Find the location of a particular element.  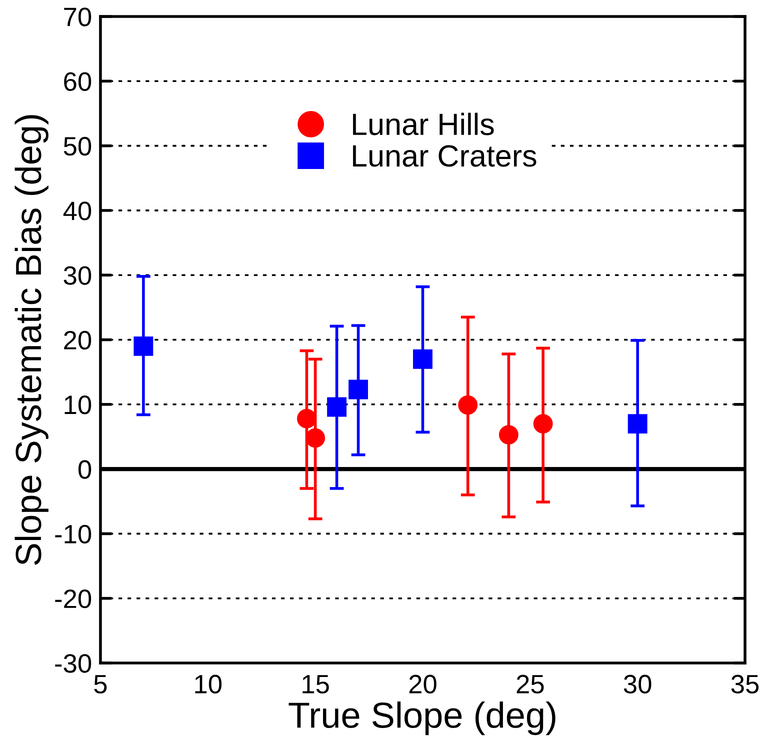

y-tick-label: 60 is located at coordinates (78, 81).